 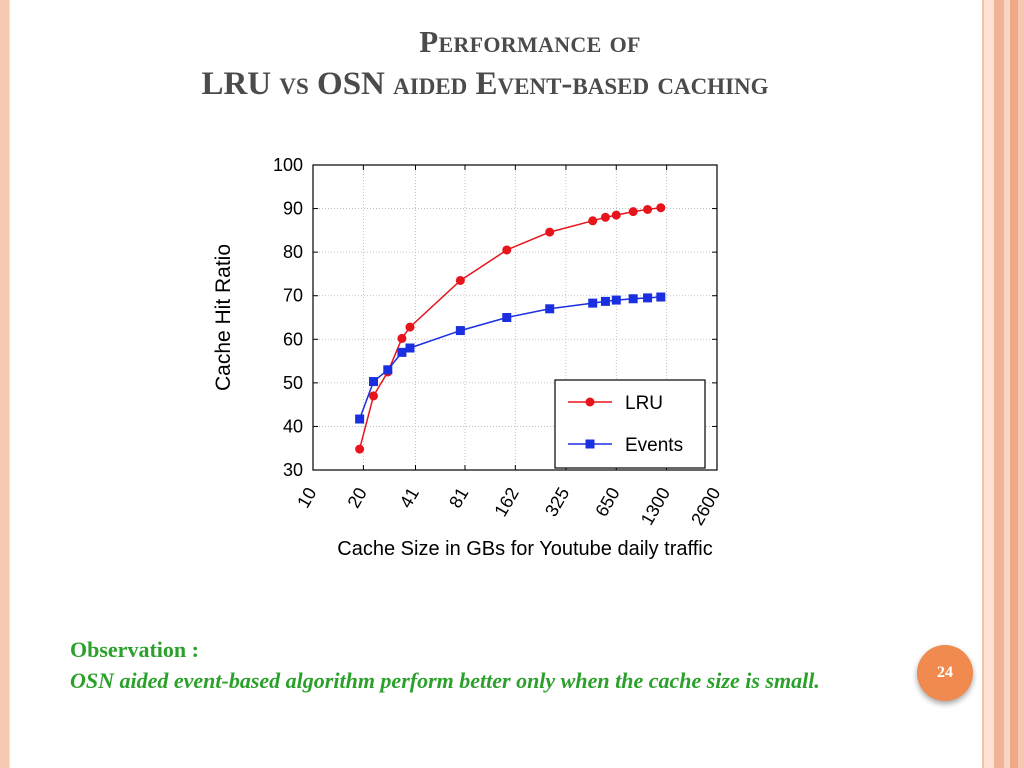 I want to click on x-tick-label: 1300, so click(x=655, y=506).